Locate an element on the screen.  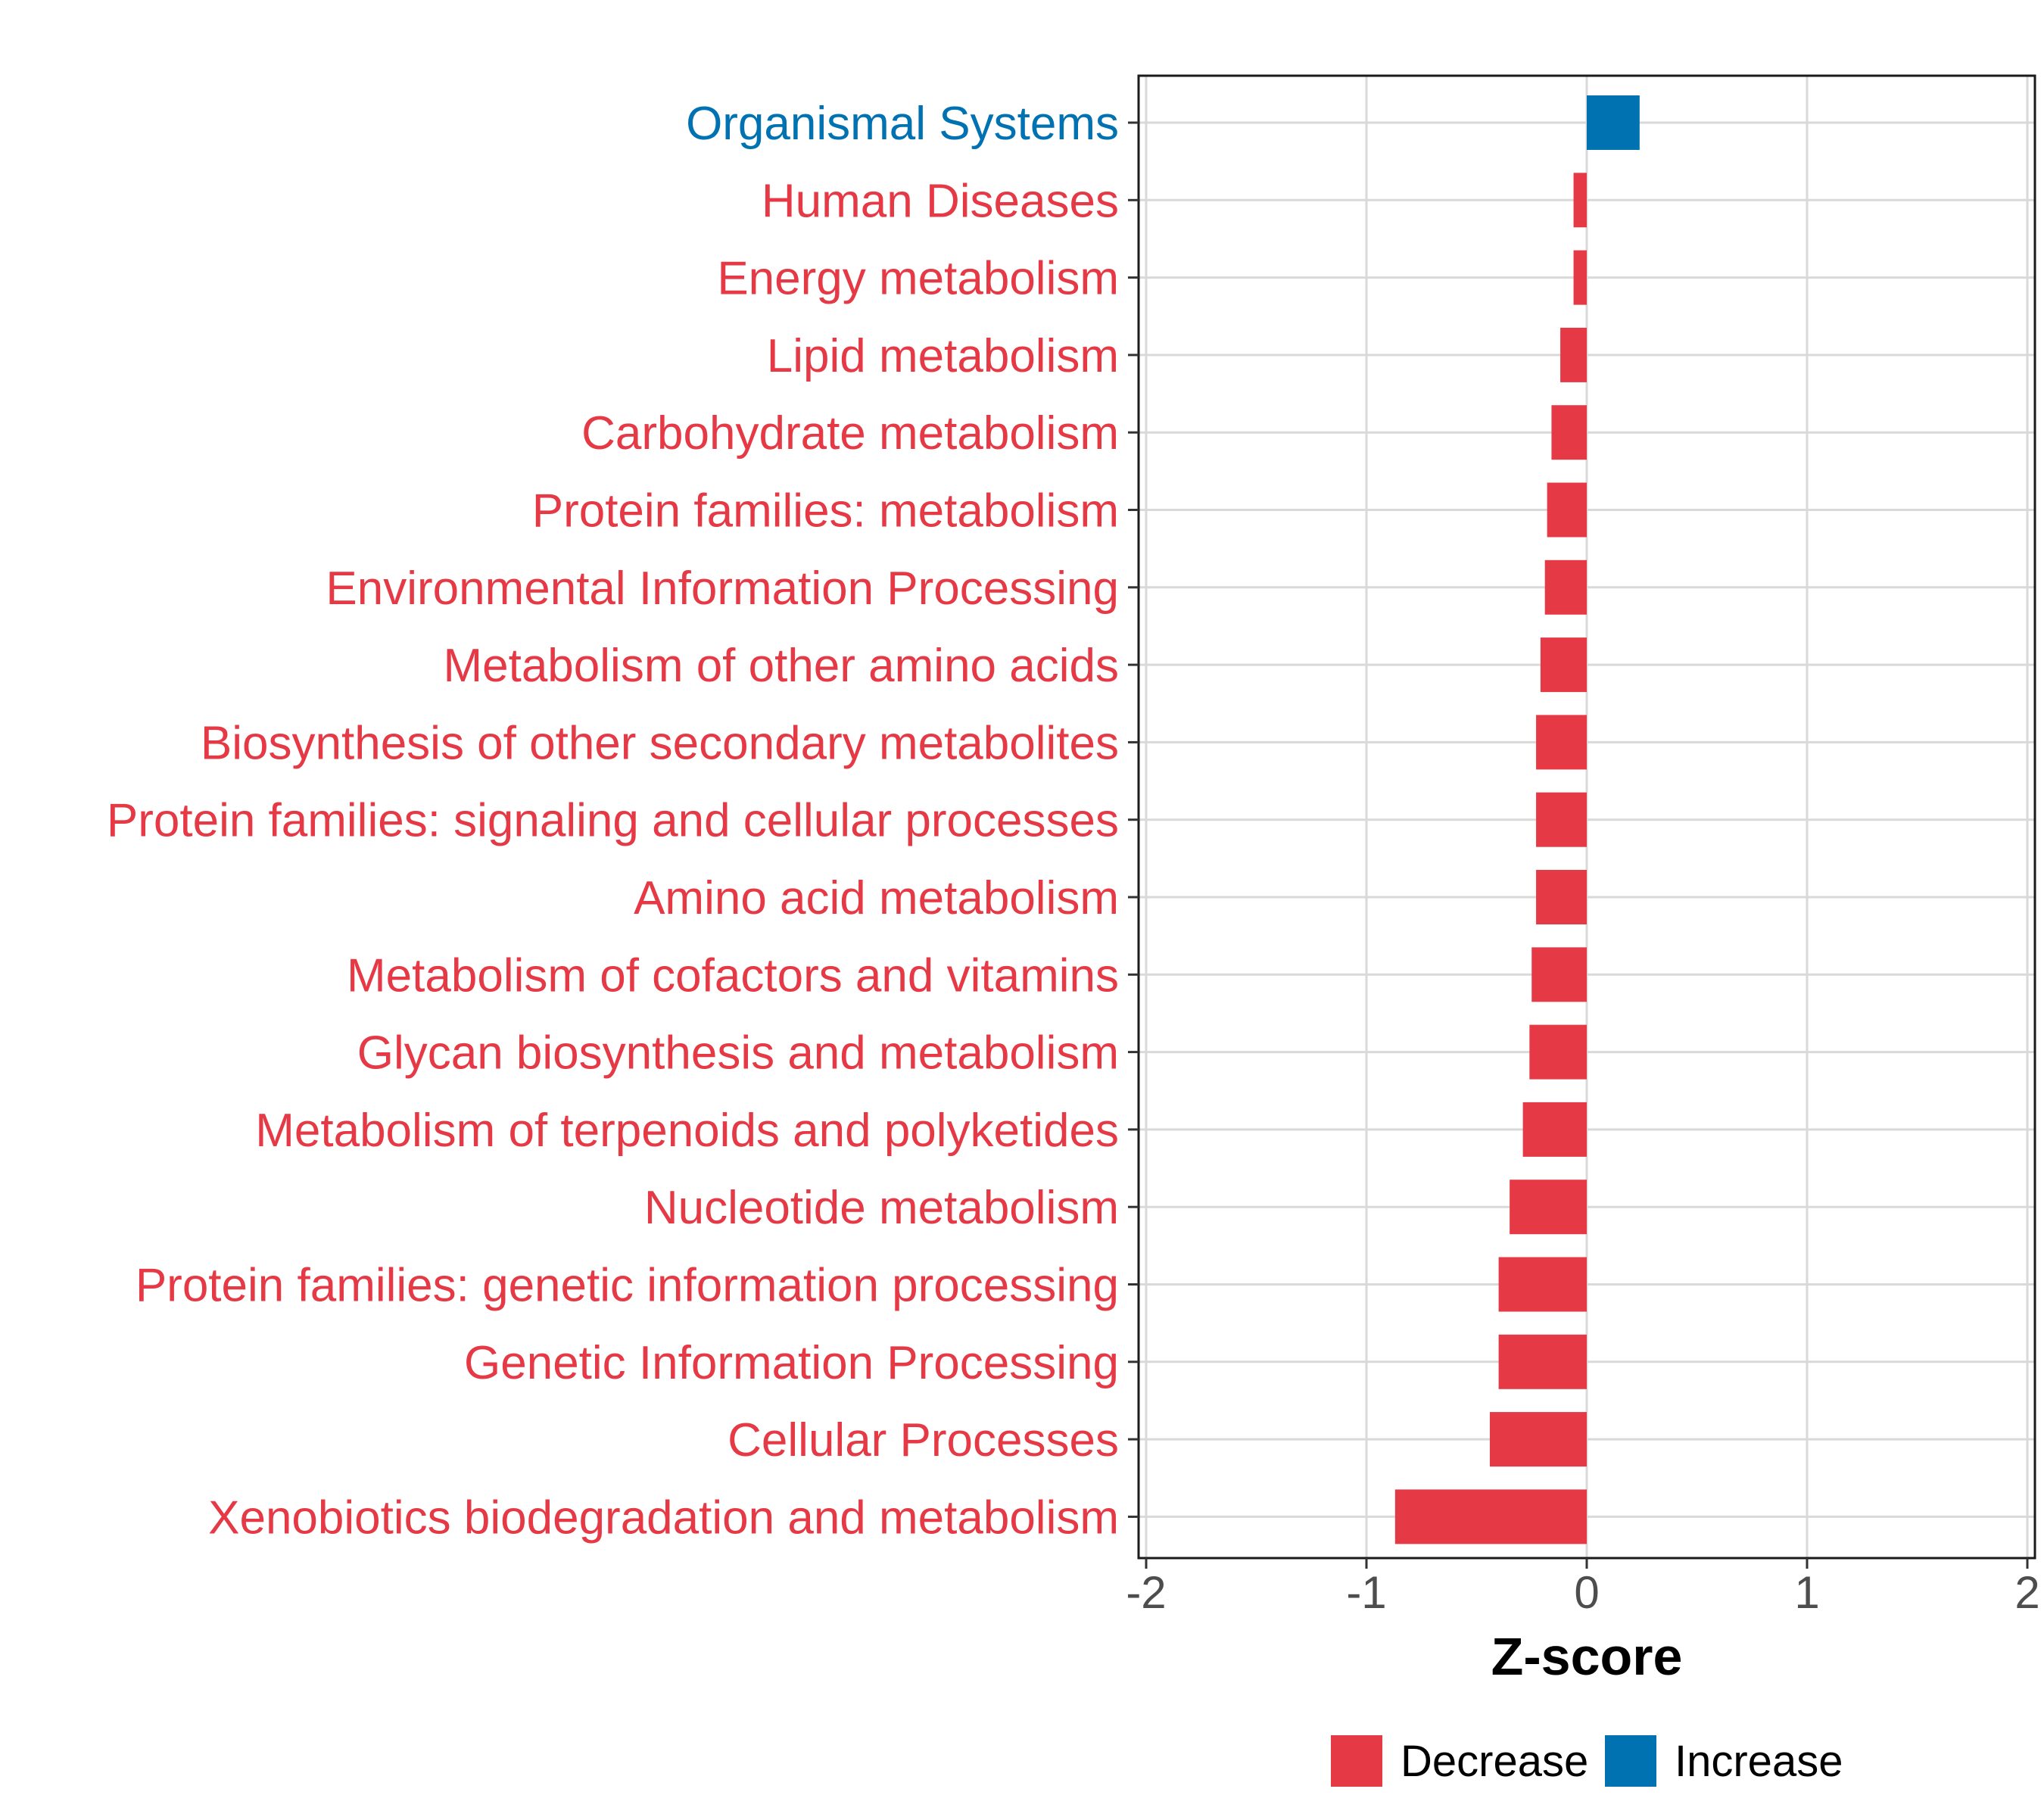
x-tick-label: 0 is located at coordinates (1586, 1592).